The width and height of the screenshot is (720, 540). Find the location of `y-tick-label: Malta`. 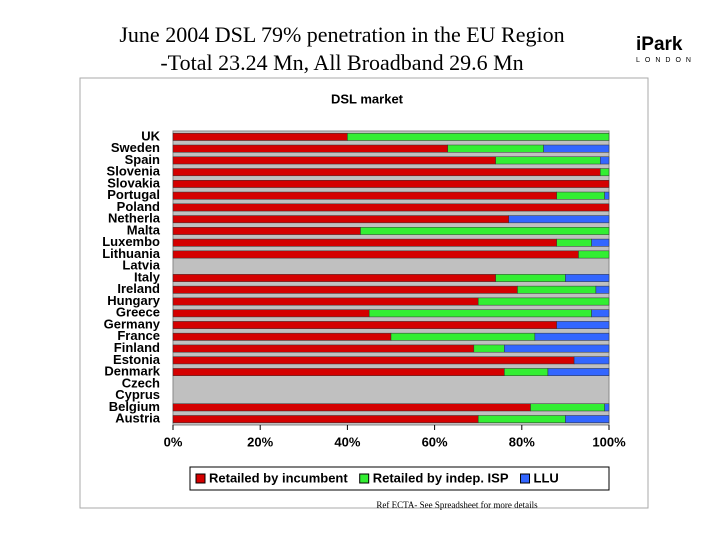

y-tick-label: Malta is located at coordinates (144, 229).